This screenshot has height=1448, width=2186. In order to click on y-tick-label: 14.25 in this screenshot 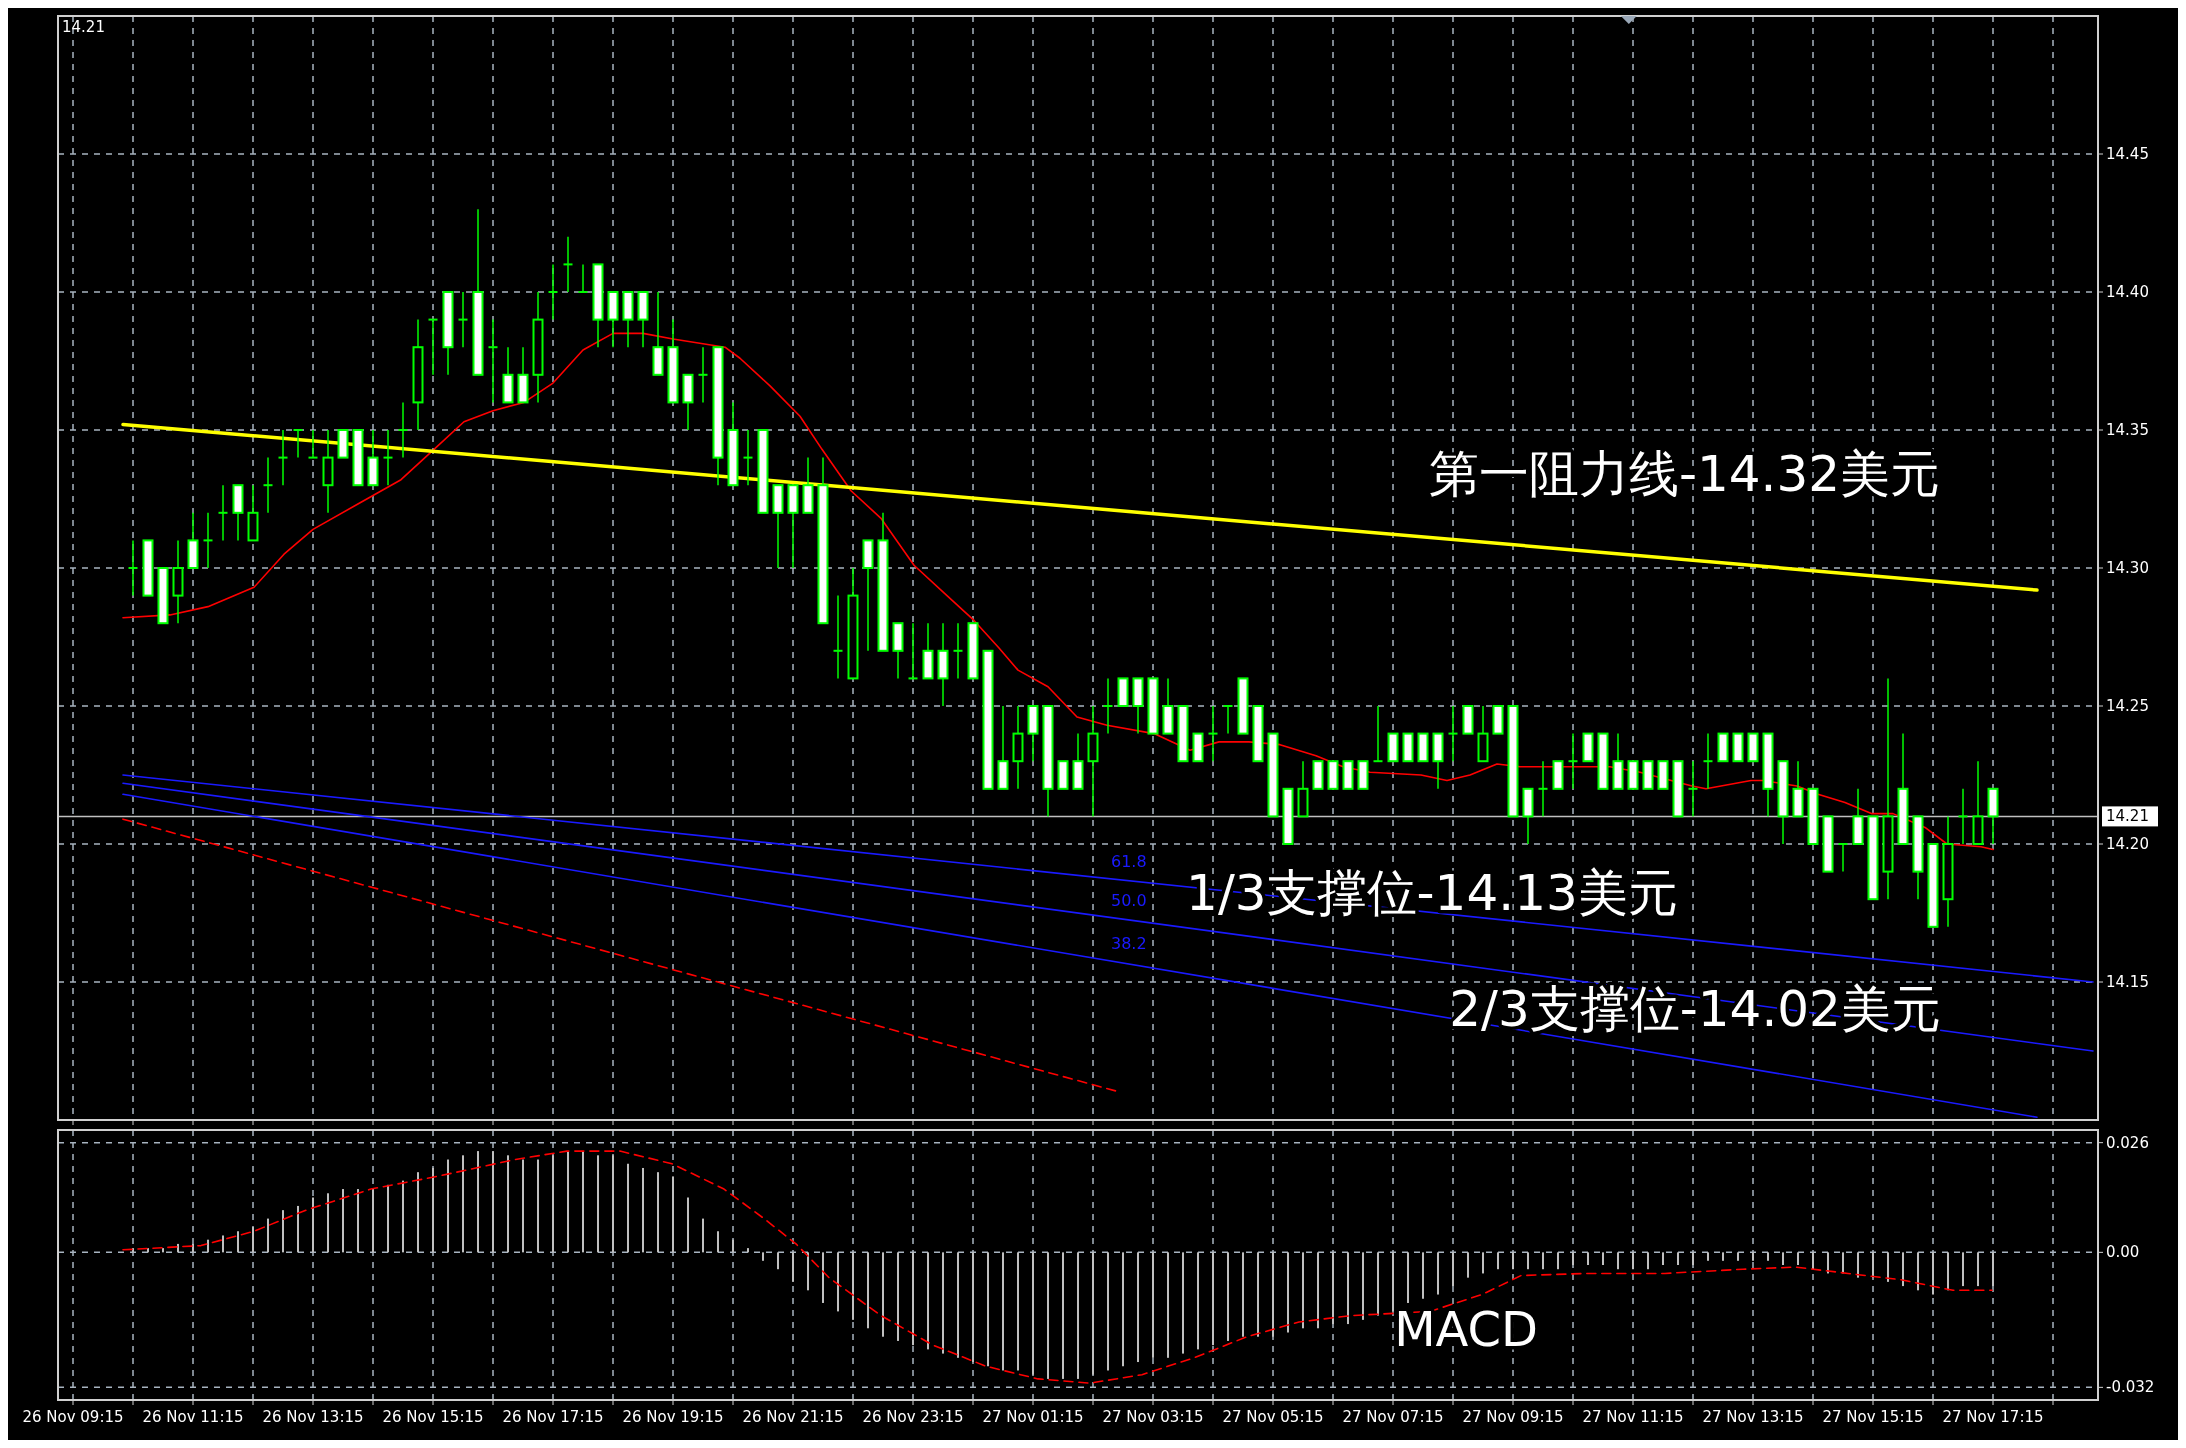, I will do `click(2127, 706)`.